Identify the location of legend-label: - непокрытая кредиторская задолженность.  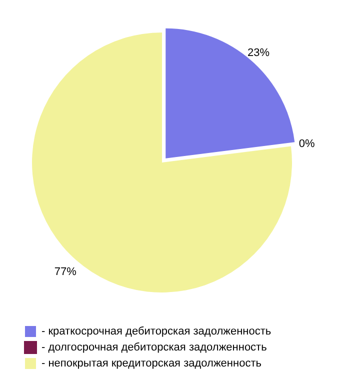
(152, 364).